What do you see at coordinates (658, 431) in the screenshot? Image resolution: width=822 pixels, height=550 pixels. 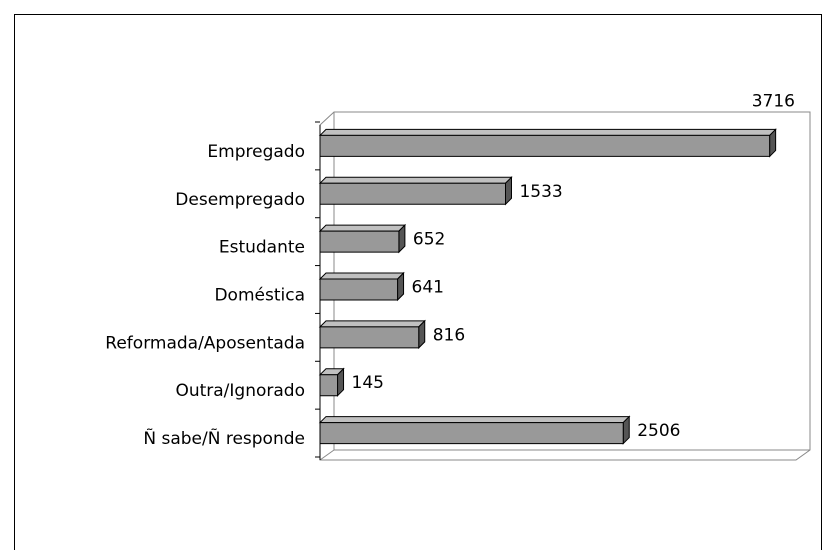 I see `data-label: 2506` at bounding box center [658, 431].